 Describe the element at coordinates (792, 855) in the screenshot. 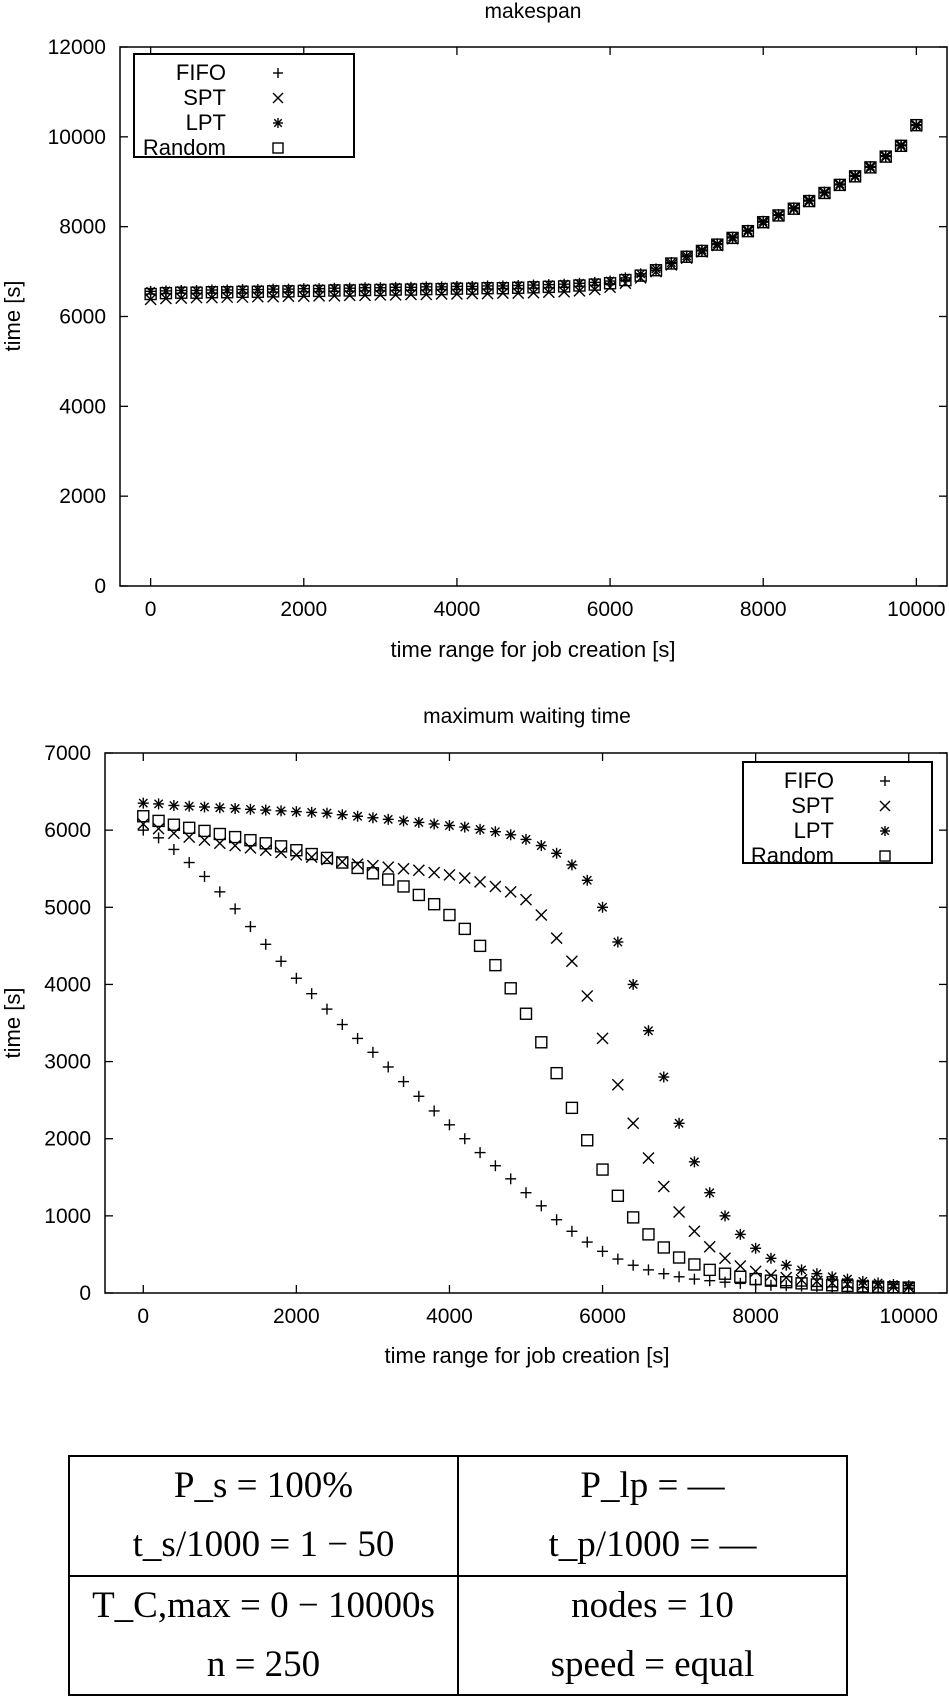

I see `legend-label-random: Random` at that location.